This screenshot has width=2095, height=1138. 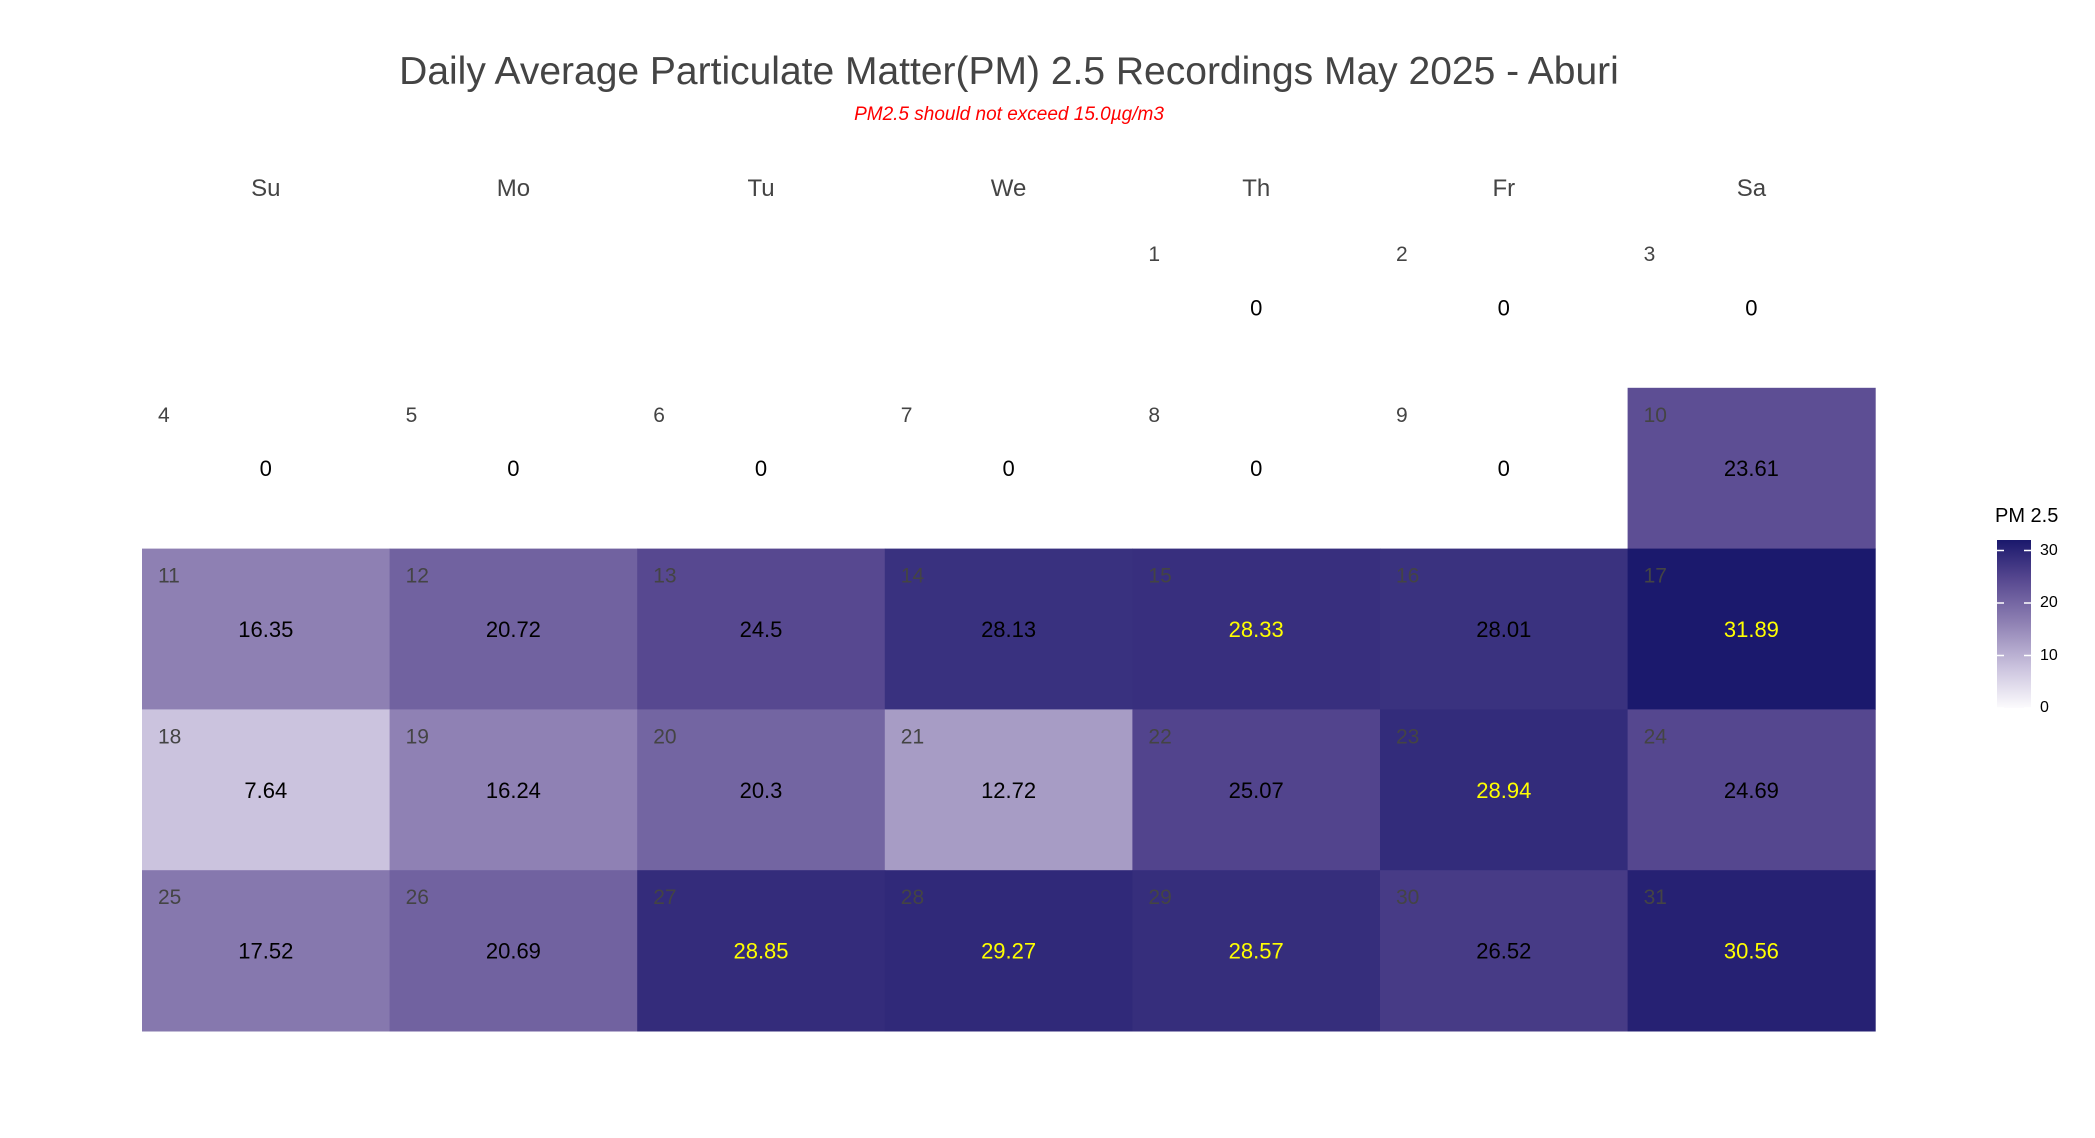 What do you see at coordinates (912, 736) in the screenshot?
I see `day-number-21: 21` at bounding box center [912, 736].